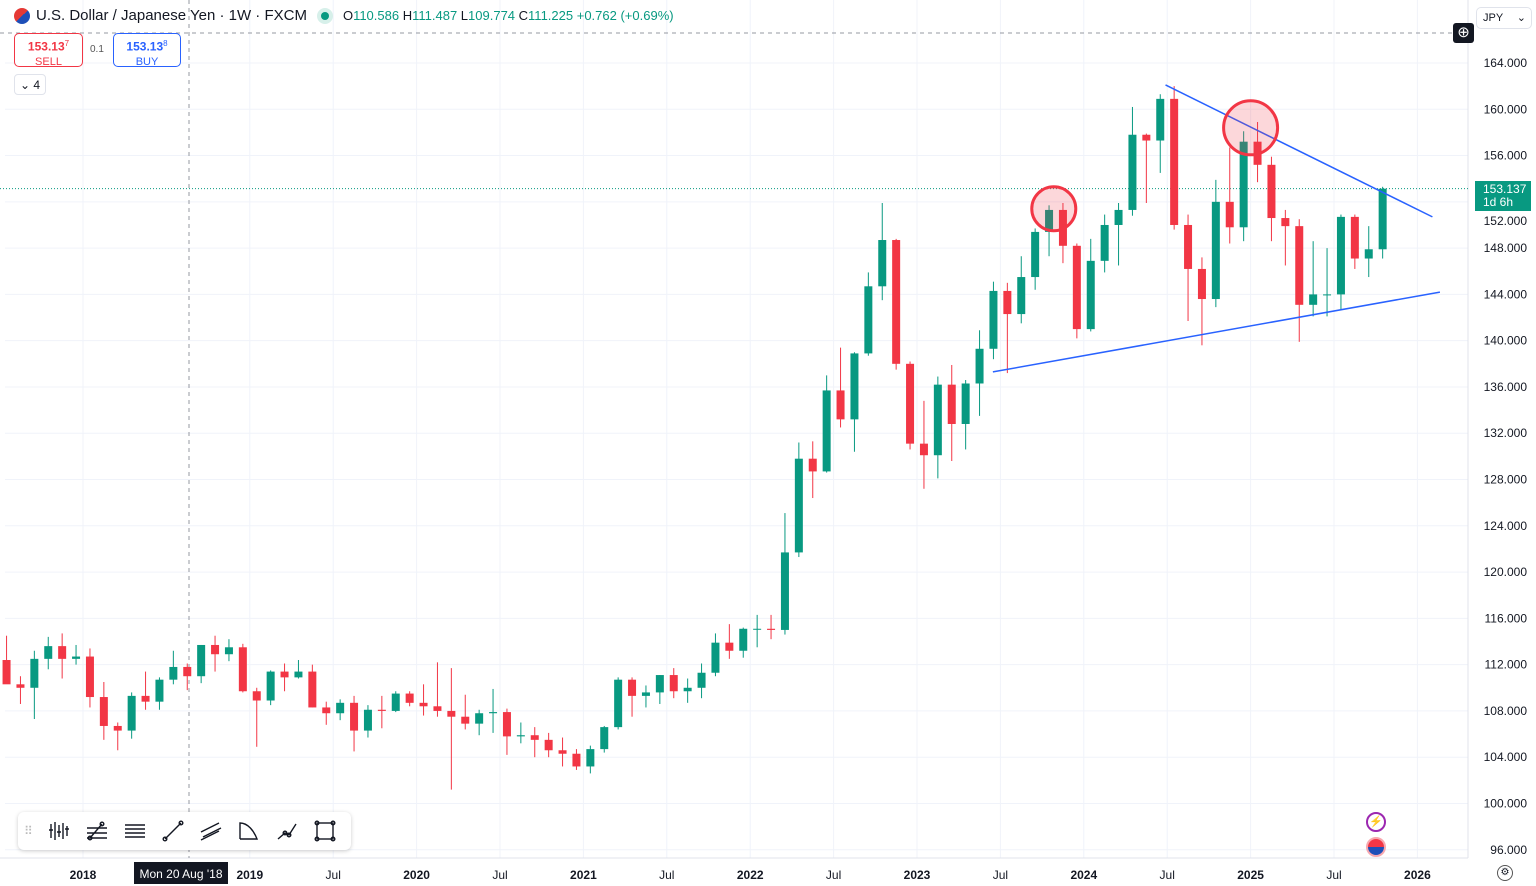 Image resolution: width=1536 pixels, height=886 pixels. Describe the element at coordinates (1506, 526) in the screenshot. I see `price-tick-label: 124.000` at that location.